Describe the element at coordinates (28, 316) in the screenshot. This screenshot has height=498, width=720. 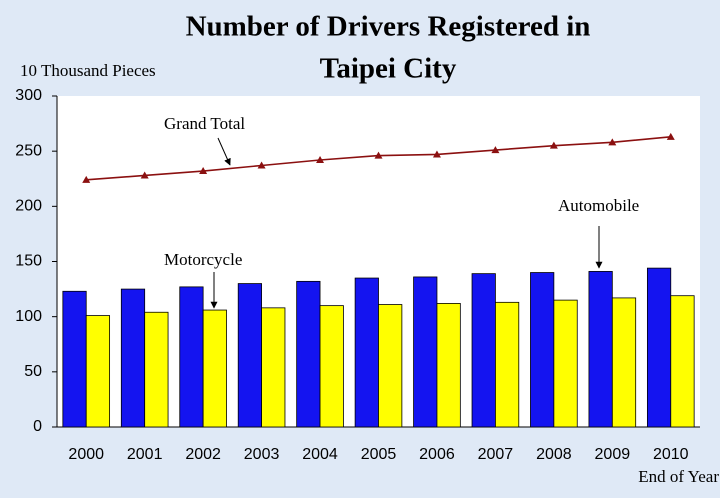
I see `y-tick-label: 100` at that location.